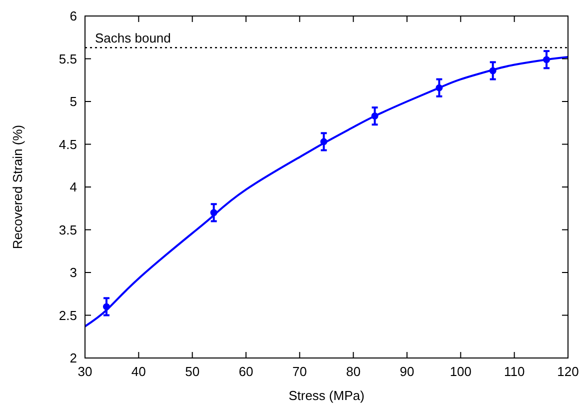 The height and width of the screenshot is (410, 584). What do you see at coordinates (67, 315) in the screenshot?
I see `y-tick-label: 2.5` at bounding box center [67, 315].